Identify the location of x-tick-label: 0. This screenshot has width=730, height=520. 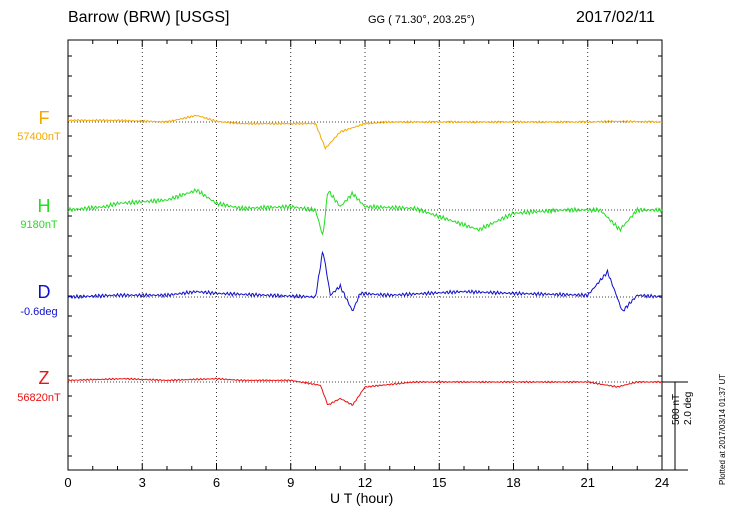
(67, 482).